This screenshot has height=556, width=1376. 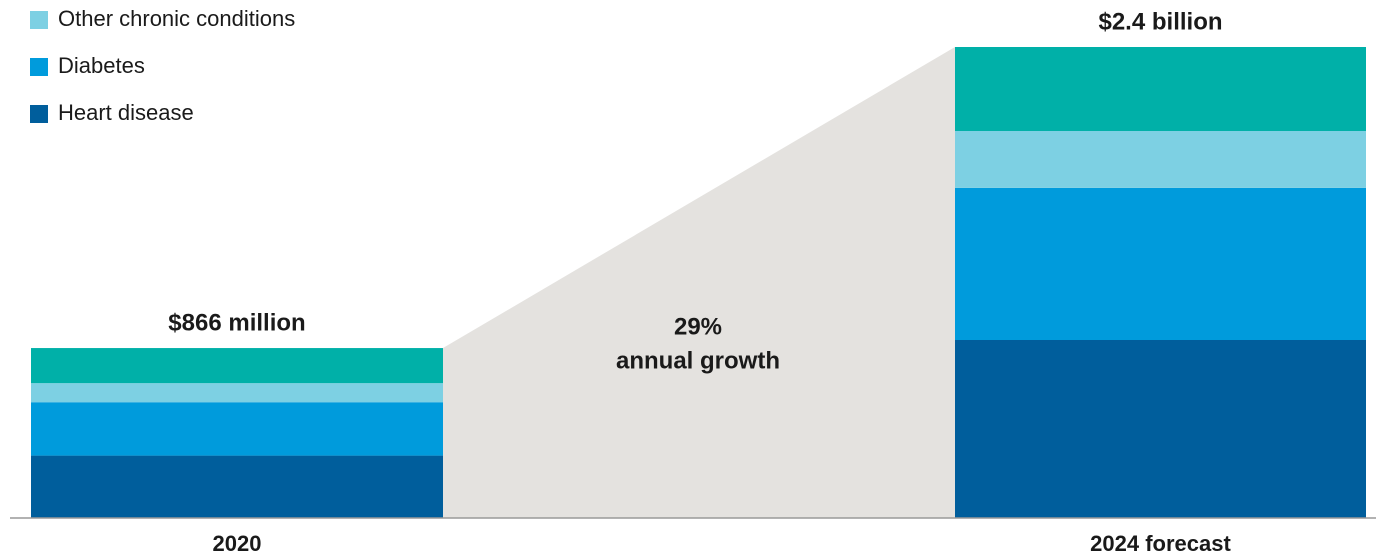 What do you see at coordinates (126, 112) in the screenshot?
I see `legend-label: Heart disease` at bounding box center [126, 112].